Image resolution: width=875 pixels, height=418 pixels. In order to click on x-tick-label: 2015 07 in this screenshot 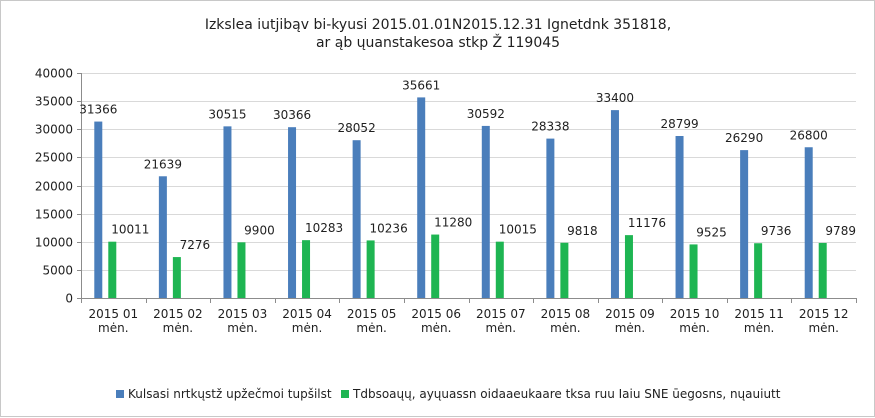, I will do `click(501, 314)`.